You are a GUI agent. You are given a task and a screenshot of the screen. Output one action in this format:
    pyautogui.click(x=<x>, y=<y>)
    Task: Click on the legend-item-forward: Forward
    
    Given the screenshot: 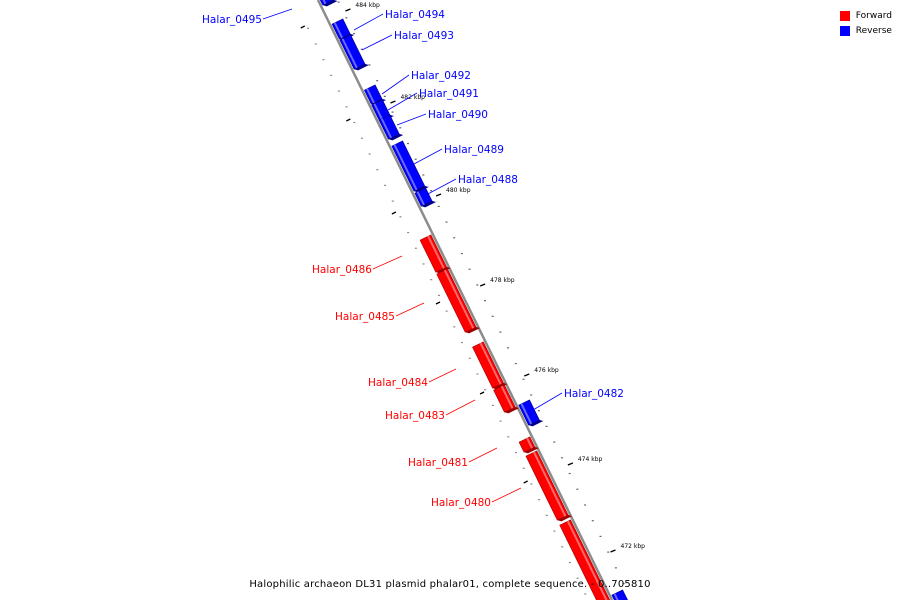 What is the action you would take?
    pyautogui.click(x=865, y=15)
    